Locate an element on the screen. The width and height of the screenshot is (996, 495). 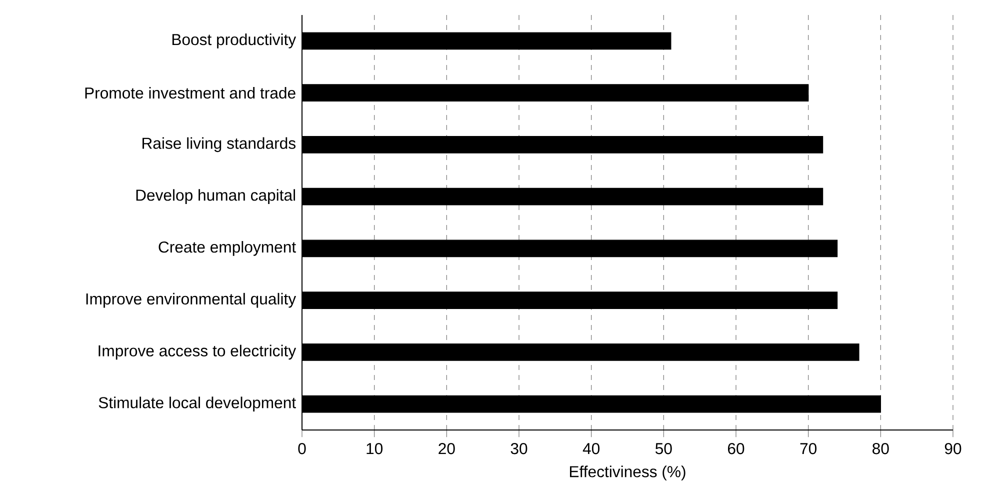
y-tick-label: Boost productivity is located at coordinates (234, 41).